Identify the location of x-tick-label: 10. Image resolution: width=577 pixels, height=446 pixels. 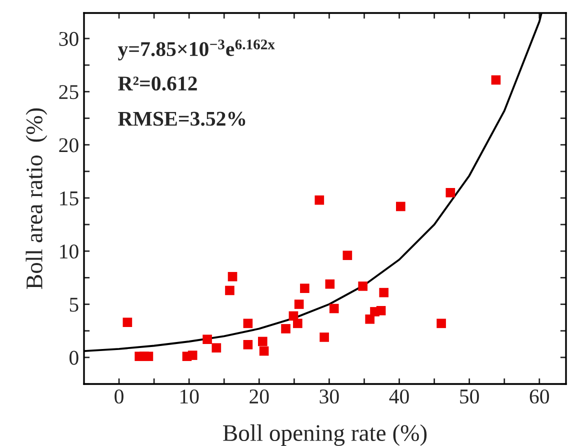
(189, 396).